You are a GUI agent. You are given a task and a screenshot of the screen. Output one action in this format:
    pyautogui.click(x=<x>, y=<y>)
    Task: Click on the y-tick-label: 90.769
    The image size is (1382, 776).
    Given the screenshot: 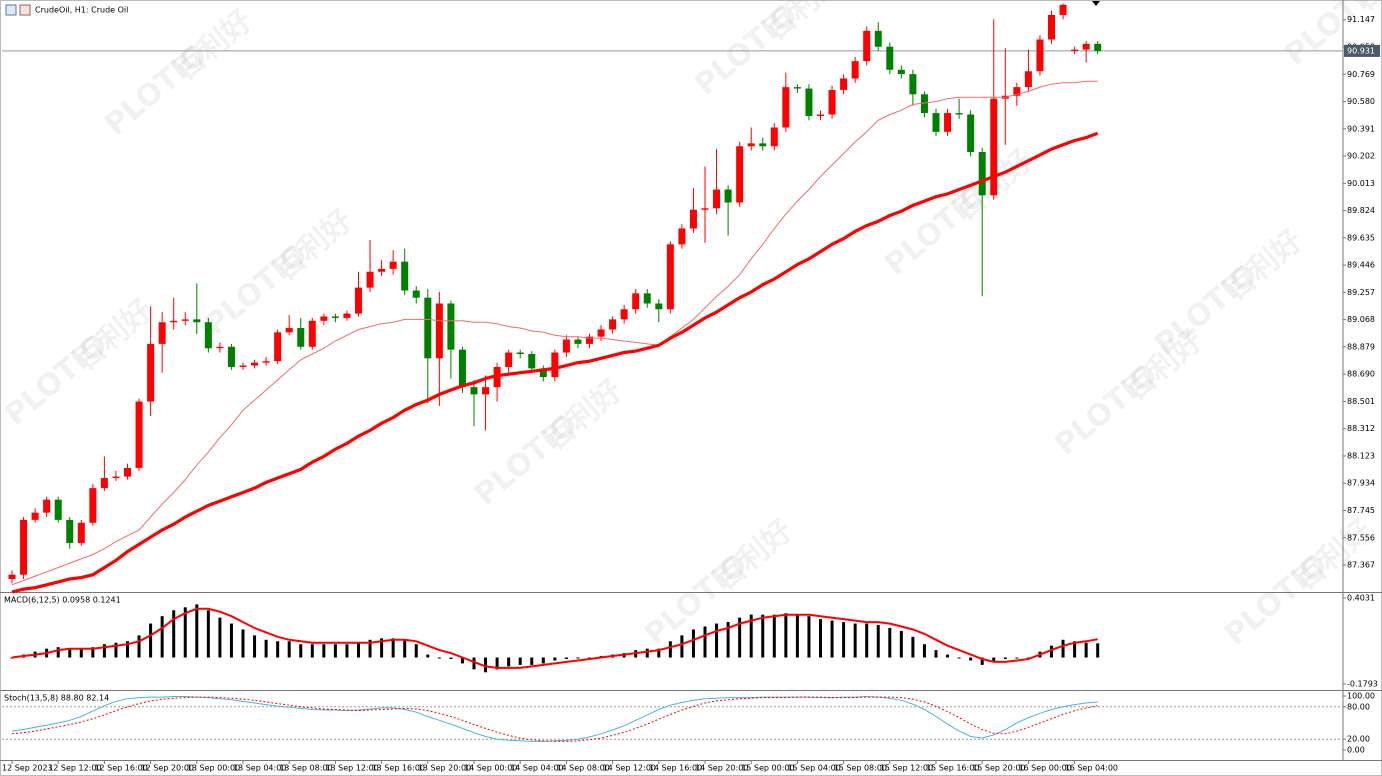 What is the action you would take?
    pyautogui.click(x=1361, y=74)
    